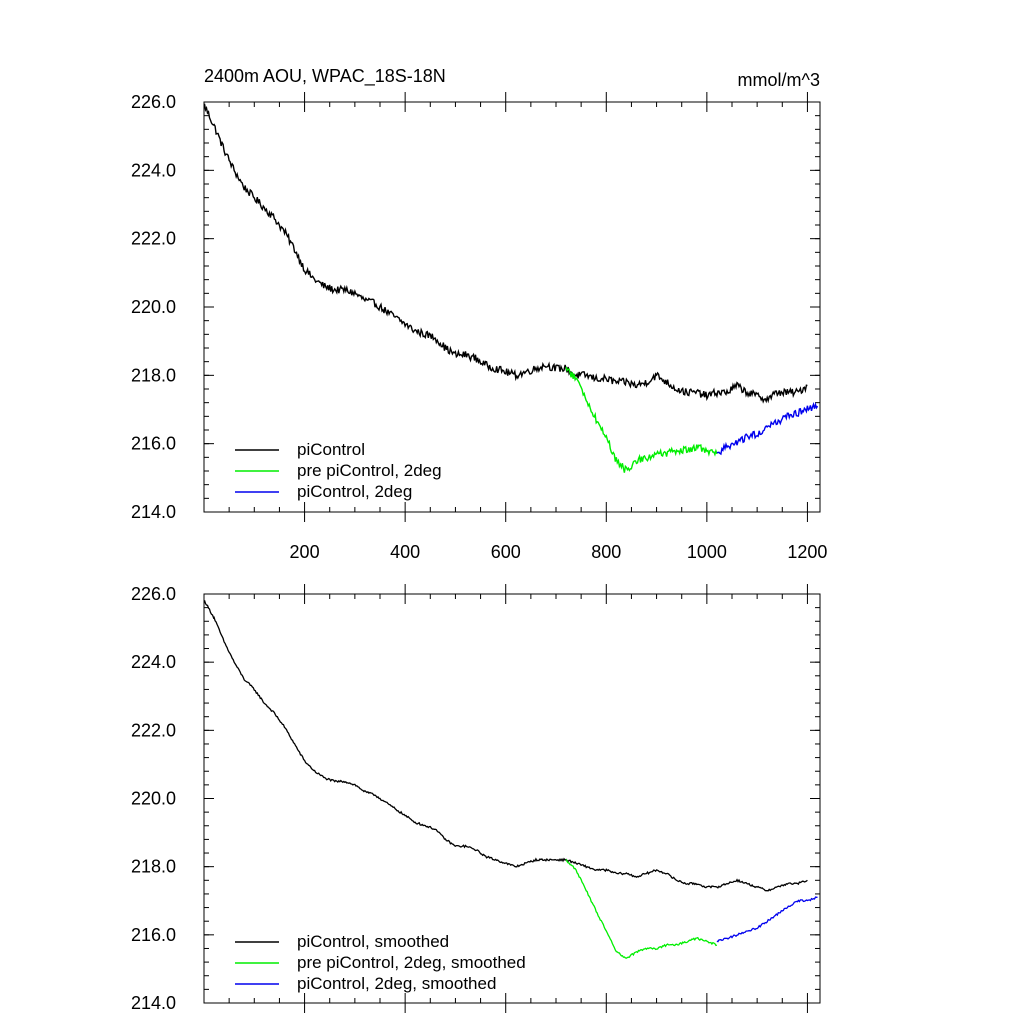 The width and height of the screenshot is (1024, 1024). Describe the element at coordinates (373, 941) in the screenshot. I see `legend-label: piControl, smoothed` at that location.